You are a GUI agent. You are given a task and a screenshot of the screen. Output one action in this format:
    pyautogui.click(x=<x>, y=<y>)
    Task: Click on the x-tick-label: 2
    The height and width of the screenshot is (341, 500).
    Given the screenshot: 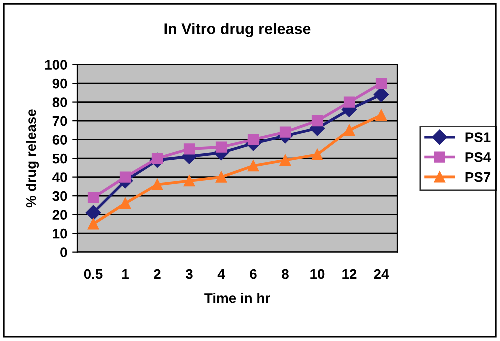 What is the action you would take?
    pyautogui.click(x=157, y=274)
    